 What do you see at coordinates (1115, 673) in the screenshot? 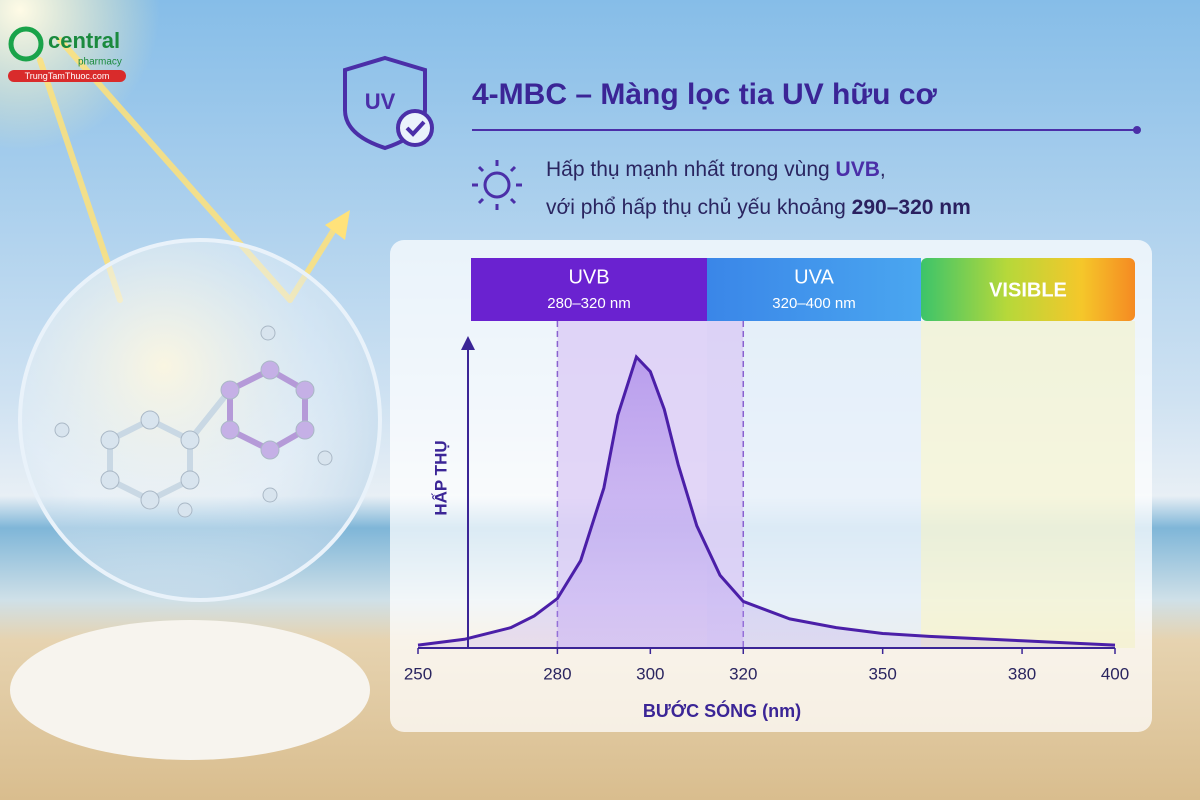
I see `x-tick-label: 400` at bounding box center [1115, 673].